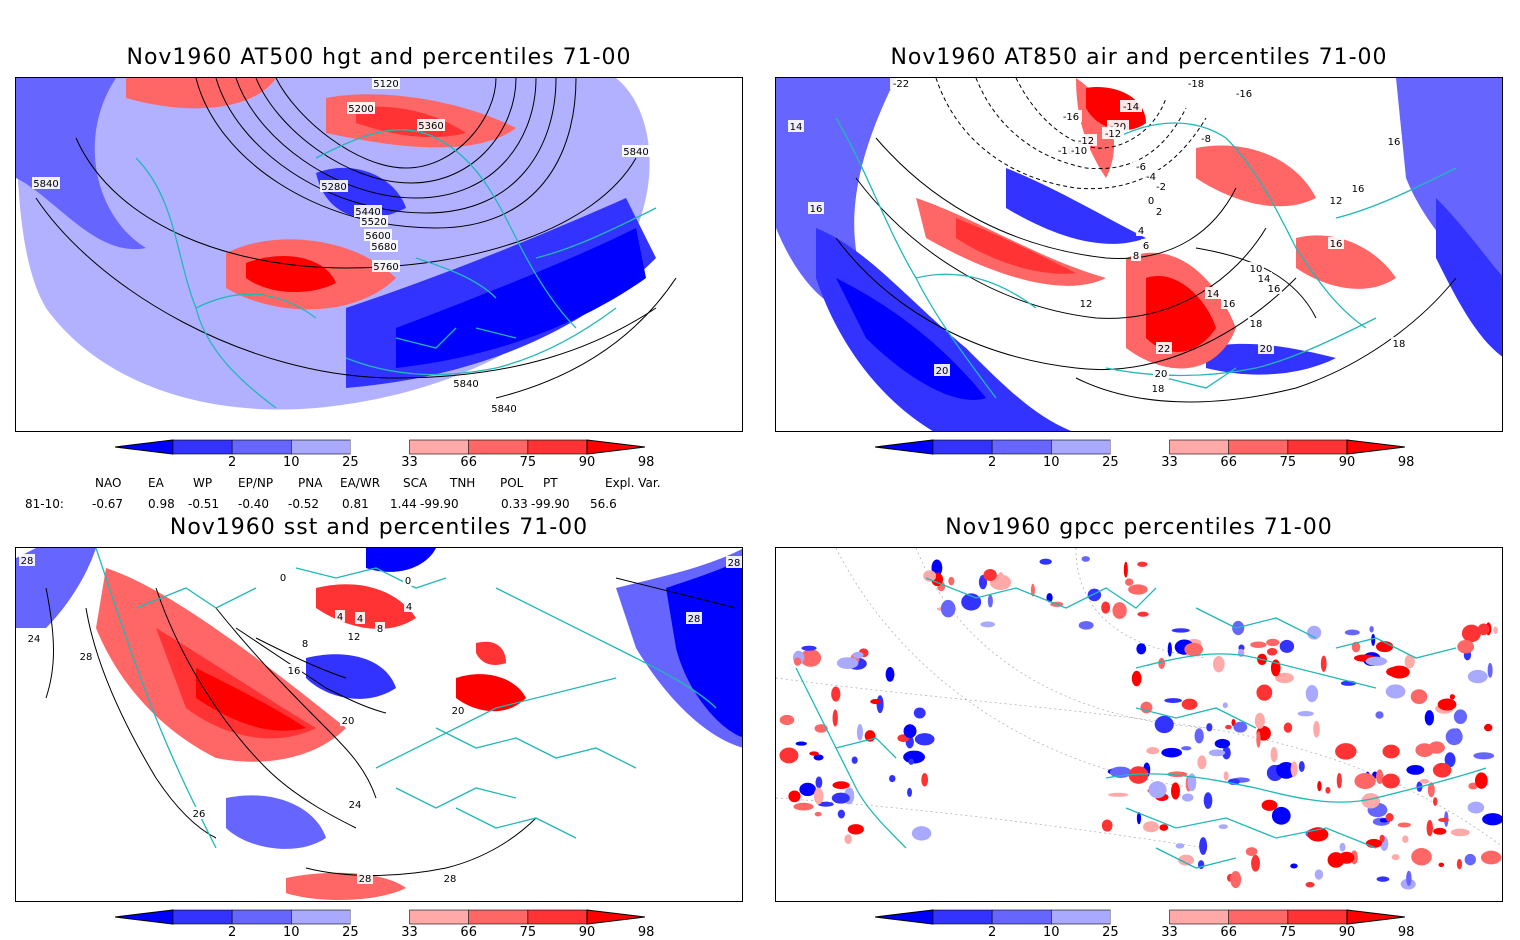 This screenshot has height=940, width=1520. I want to click on colorbar-air-svg, so click(1140, 447).